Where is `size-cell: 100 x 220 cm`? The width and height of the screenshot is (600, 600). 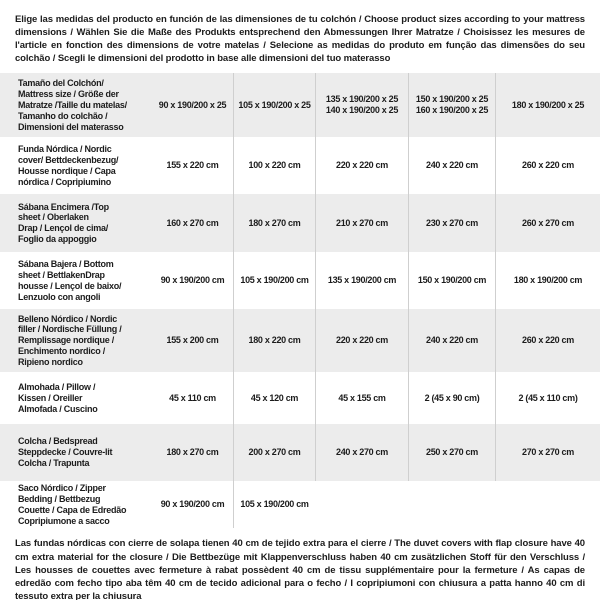 size-cell: 100 x 220 cm is located at coordinates (274, 166).